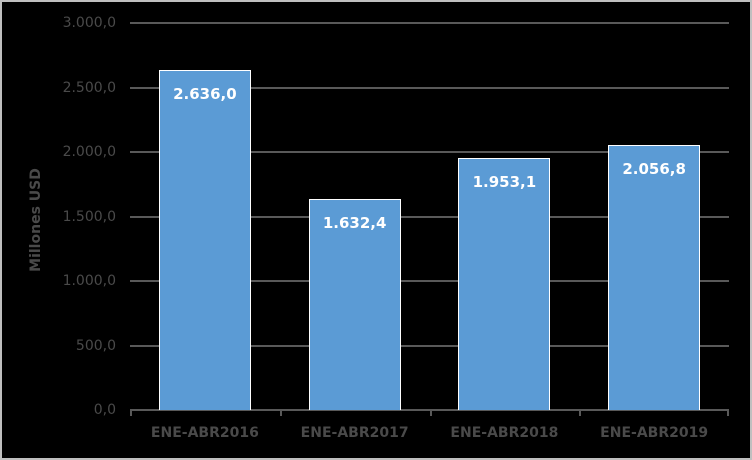 The height and width of the screenshot is (460, 752). I want to click on x-tick-label: ENE-ABR2016, so click(204, 433).